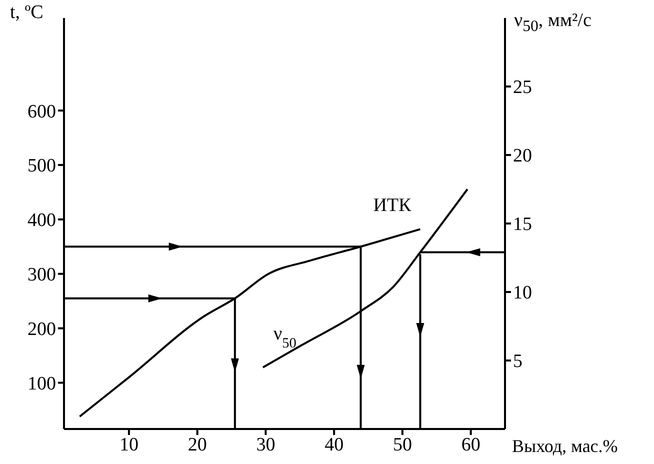 The width and height of the screenshot is (654, 464). Describe the element at coordinates (553, 23) in the screenshot. I see `y2-axis-title: ν$_{50}$, мм²/с` at that location.